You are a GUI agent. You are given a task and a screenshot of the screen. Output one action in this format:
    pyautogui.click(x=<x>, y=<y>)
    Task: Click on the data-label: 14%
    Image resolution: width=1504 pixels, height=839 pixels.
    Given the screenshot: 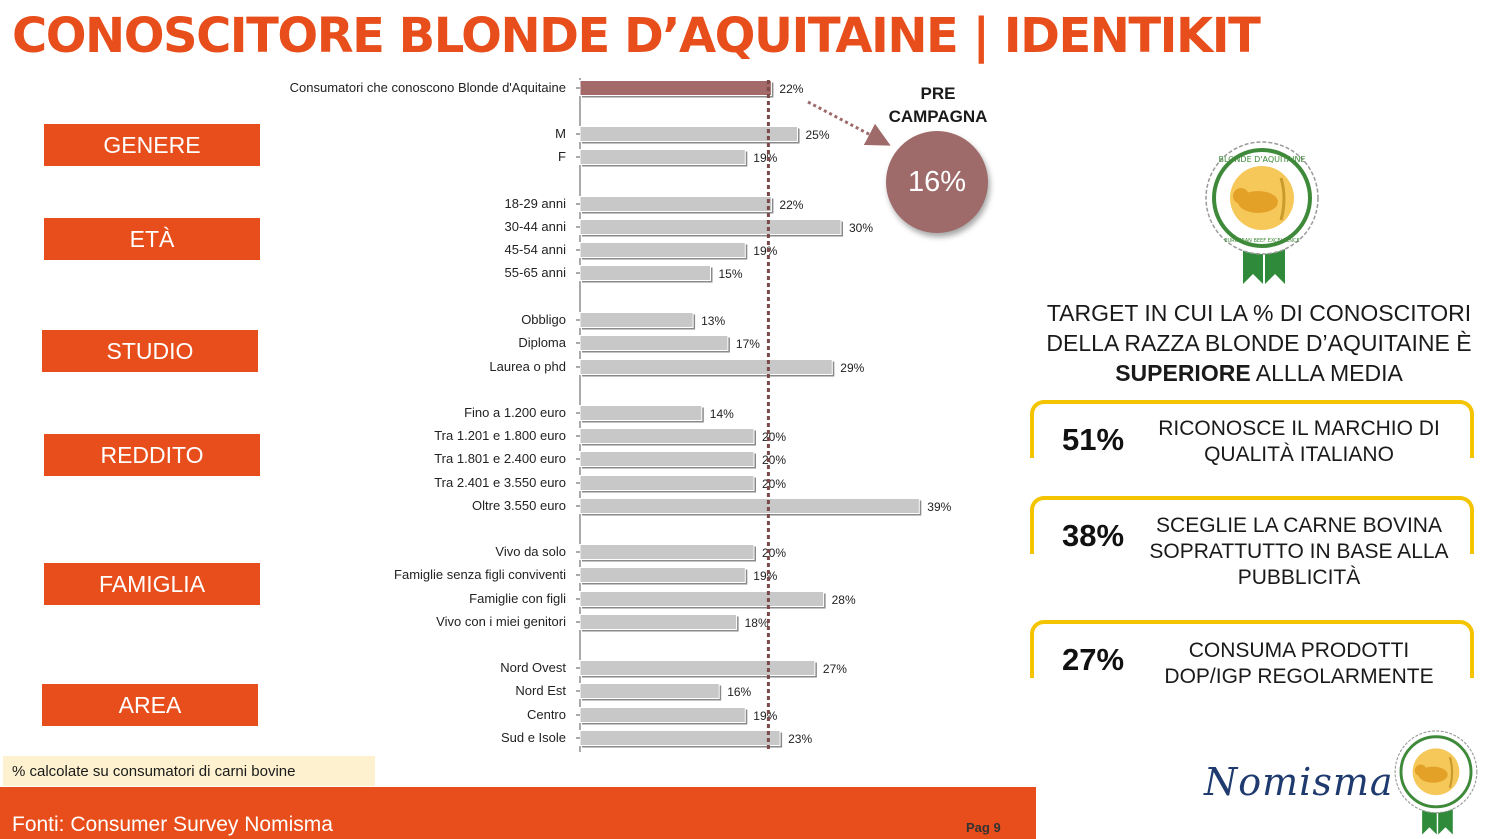 What is the action you would take?
    pyautogui.click(x=722, y=414)
    